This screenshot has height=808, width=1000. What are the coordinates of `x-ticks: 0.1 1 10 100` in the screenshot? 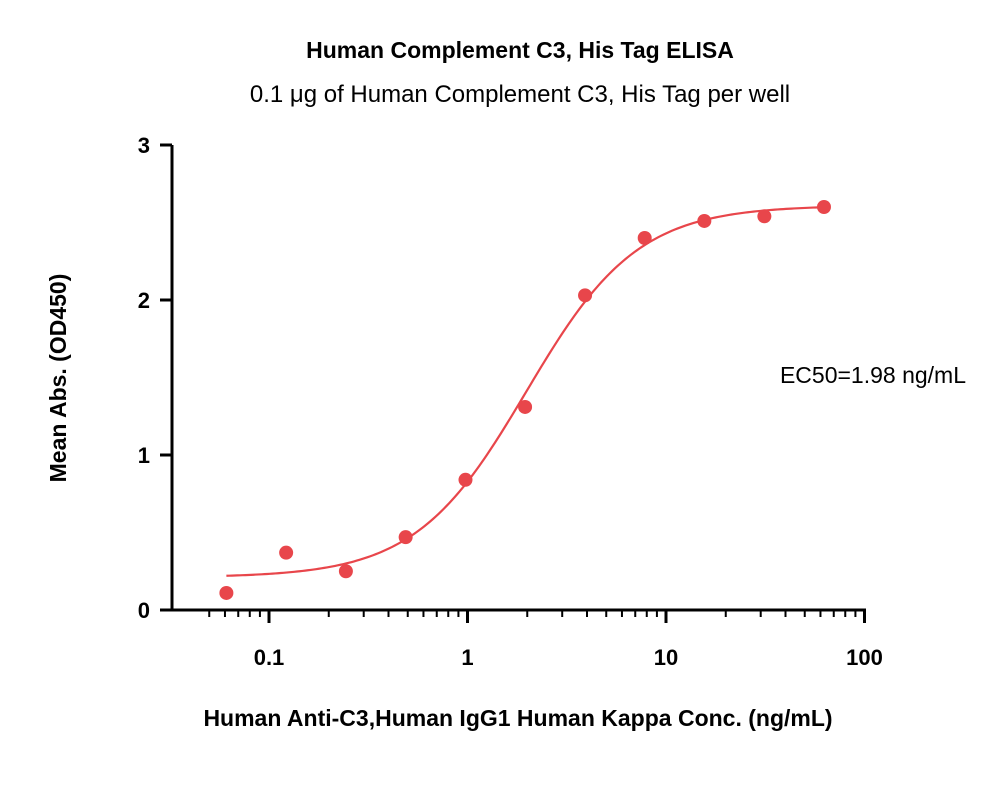 It's located at (568, 640).